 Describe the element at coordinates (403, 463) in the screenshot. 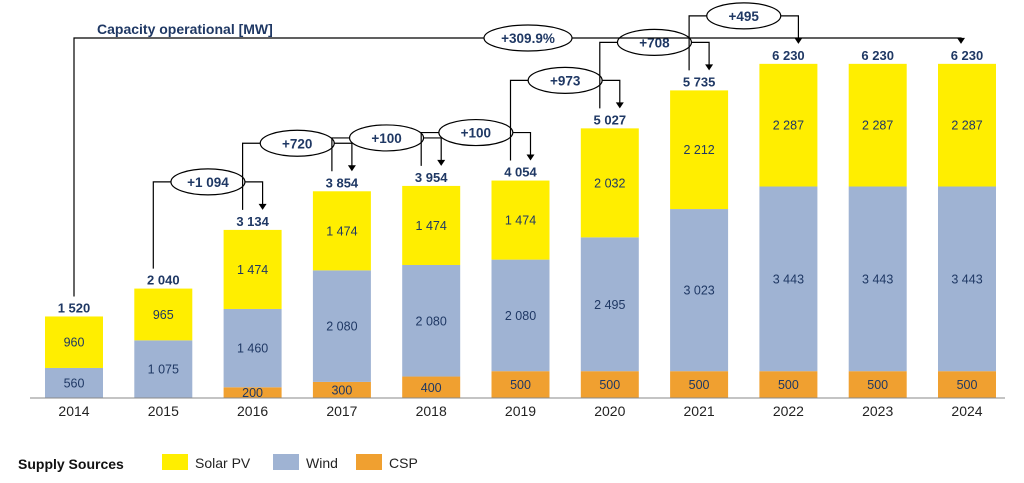

I see `legend-label: CSP` at that location.